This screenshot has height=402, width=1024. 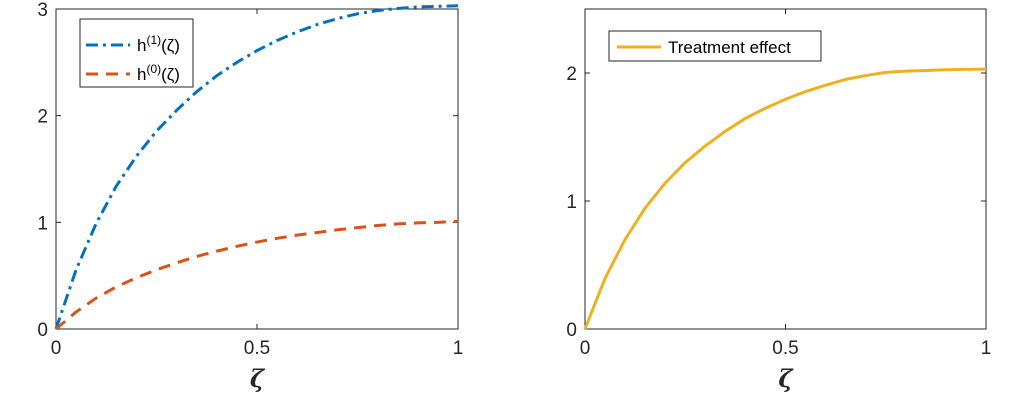 What do you see at coordinates (170, 74) in the screenshot?
I see `legend-label-h0-arg: (ζ)` at bounding box center [170, 74].